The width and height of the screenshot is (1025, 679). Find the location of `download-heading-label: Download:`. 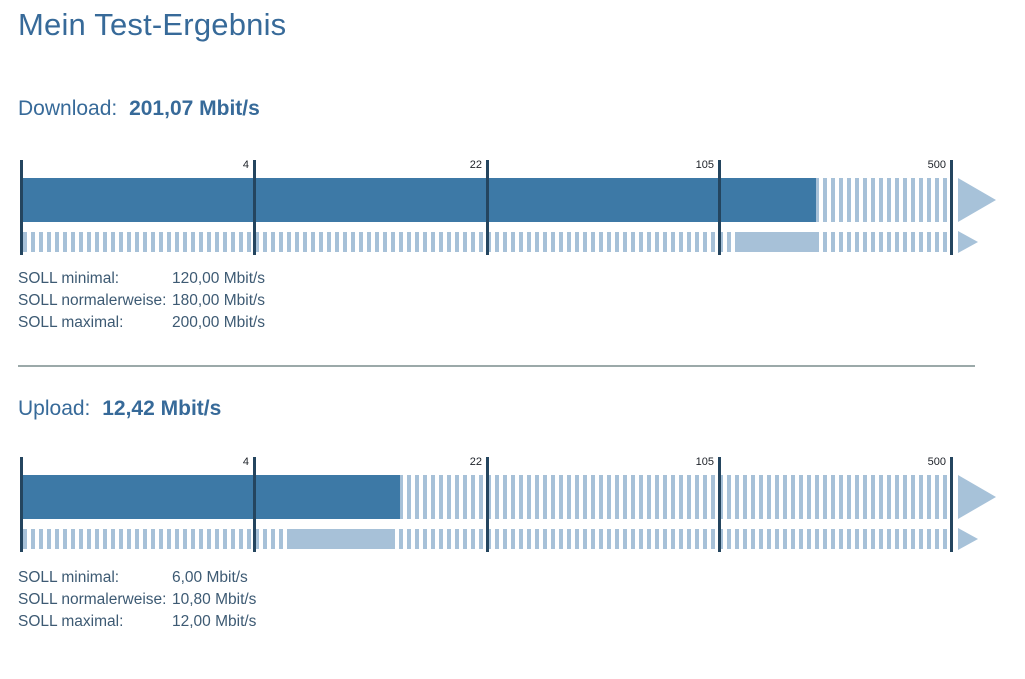

download-heading-label: Download: is located at coordinates (68, 108).